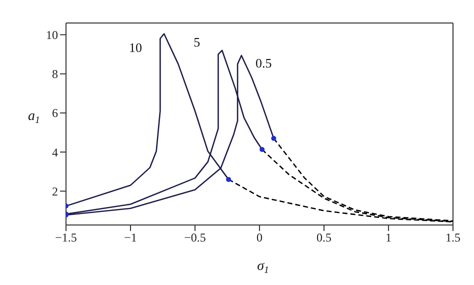  Describe the element at coordinates (453, 237) in the screenshot. I see `x-tick-label: 1.5` at that location.